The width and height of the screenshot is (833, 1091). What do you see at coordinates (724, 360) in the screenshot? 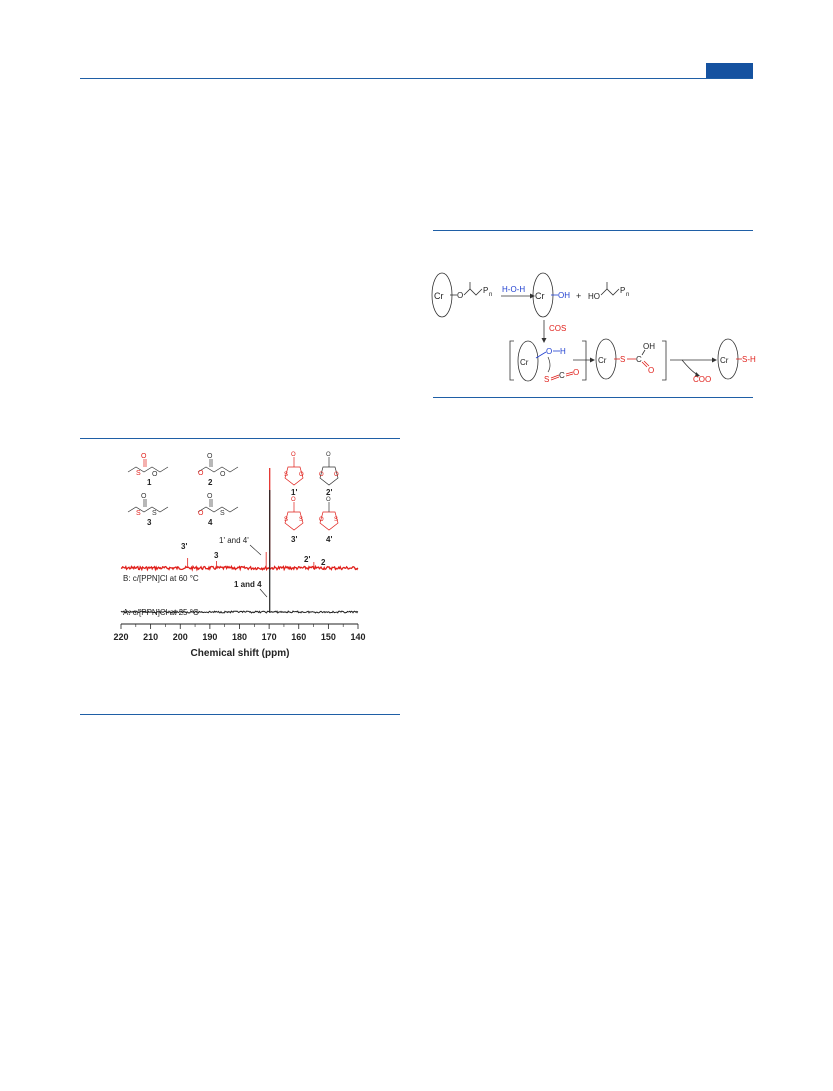
I see `cr-5: Cr` at bounding box center [724, 360].